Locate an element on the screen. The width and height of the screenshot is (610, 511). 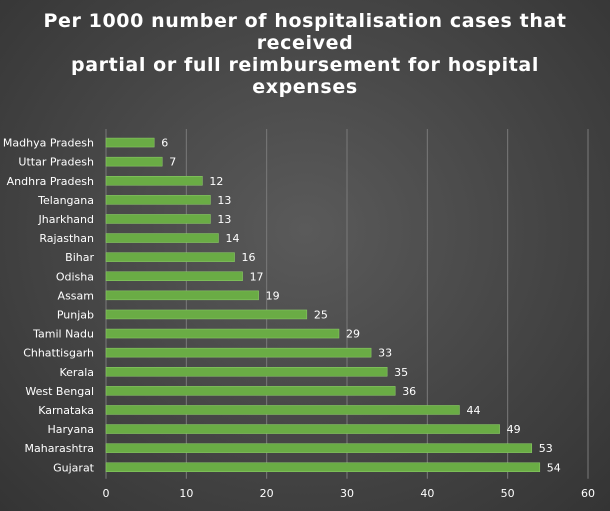
chart-title-line-4: expenses is located at coordinates (305, 87).